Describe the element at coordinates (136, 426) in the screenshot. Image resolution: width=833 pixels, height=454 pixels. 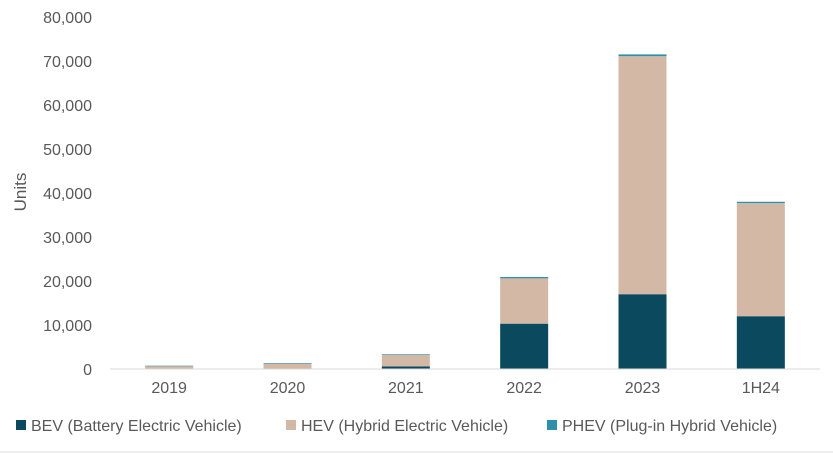
I see `legend-label: BEV (Battery Electric Vehicle)` at that location.